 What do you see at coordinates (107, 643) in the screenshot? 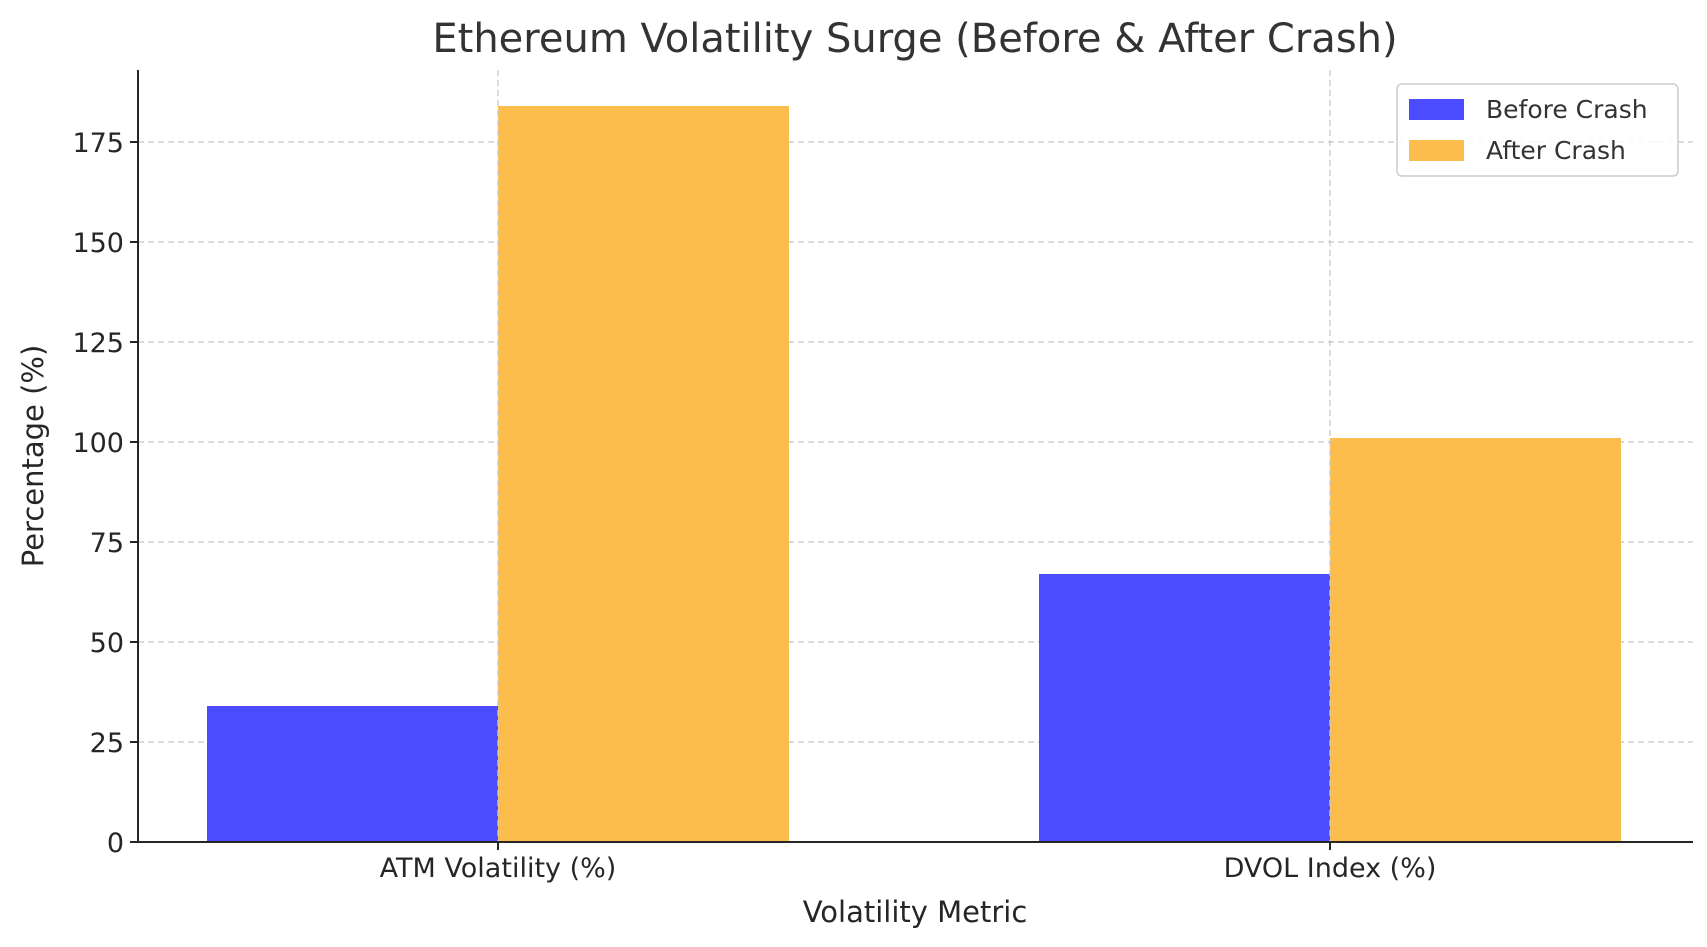
I see `y-tick-label: 50` at bounding box center [107, 643].